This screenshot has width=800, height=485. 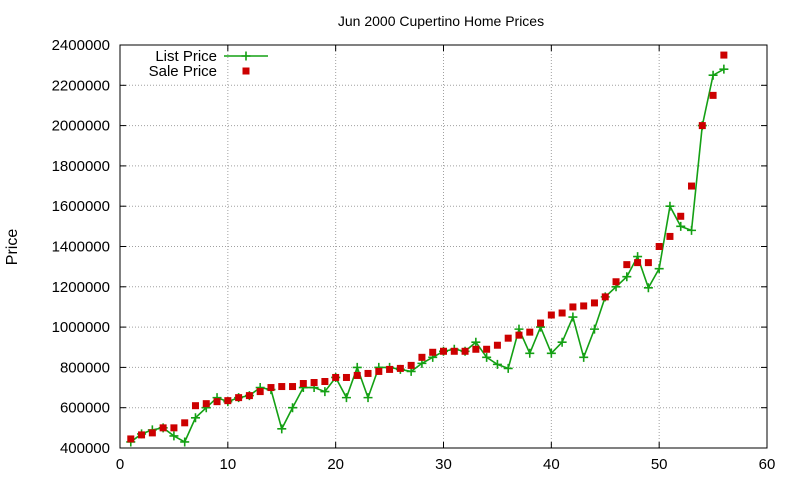 What do you see at coordinates (81, 327) in the screenshot?
I see `y-tick-label: 1000000` at bounding box center [81, 327].